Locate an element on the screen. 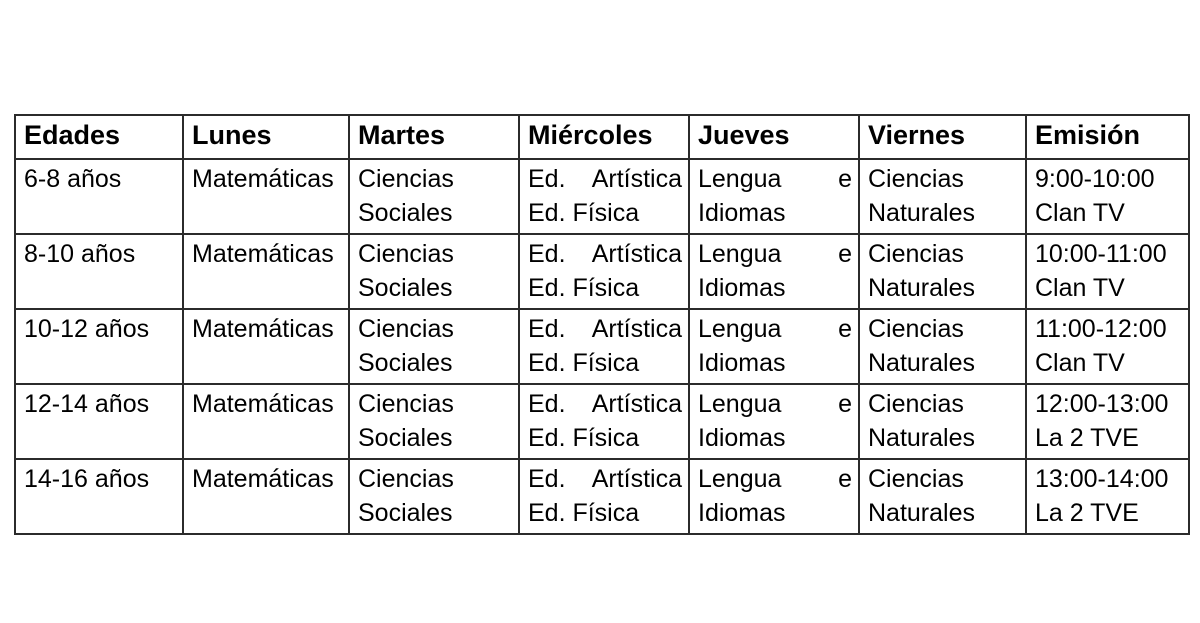 The width and height of the screenshot is (1200, 623). column-header-jueves: Jueves is located at coordinates (774, 137).